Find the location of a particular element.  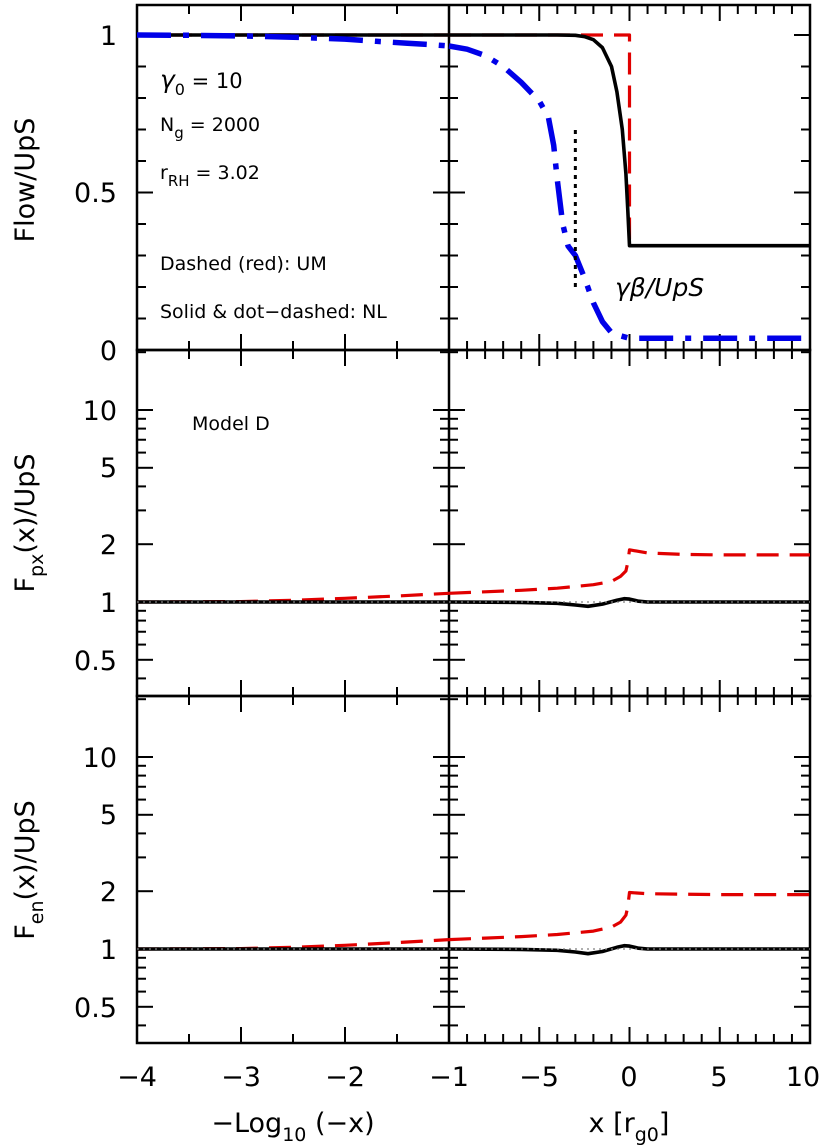

y-tick-labels: 0 0.5 1 0.5 1 2 5 10 0.5 1 2 5 10 is located at coordinates (95, 522).